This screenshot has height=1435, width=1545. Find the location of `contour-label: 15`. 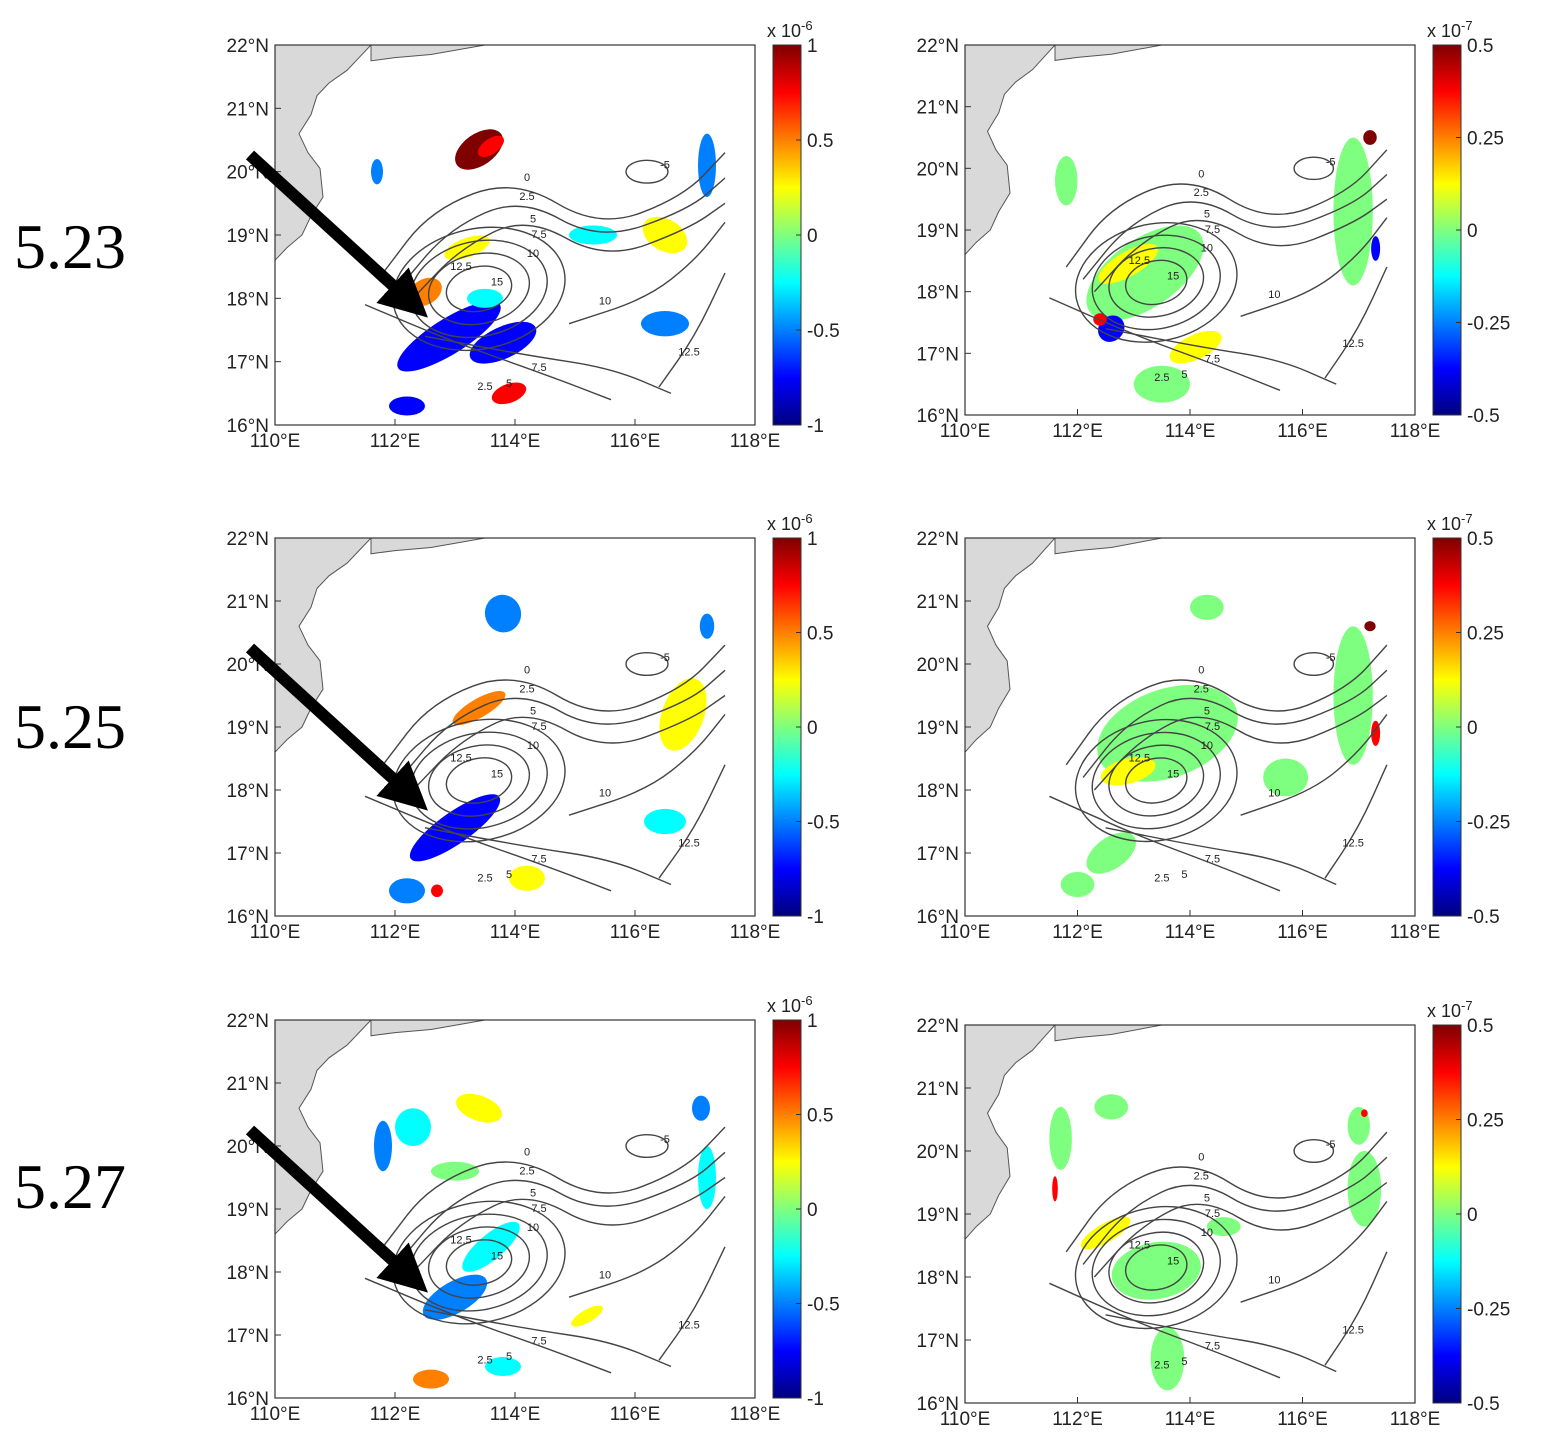

contour-label: 15 is located at coordinates (1173, 1261).